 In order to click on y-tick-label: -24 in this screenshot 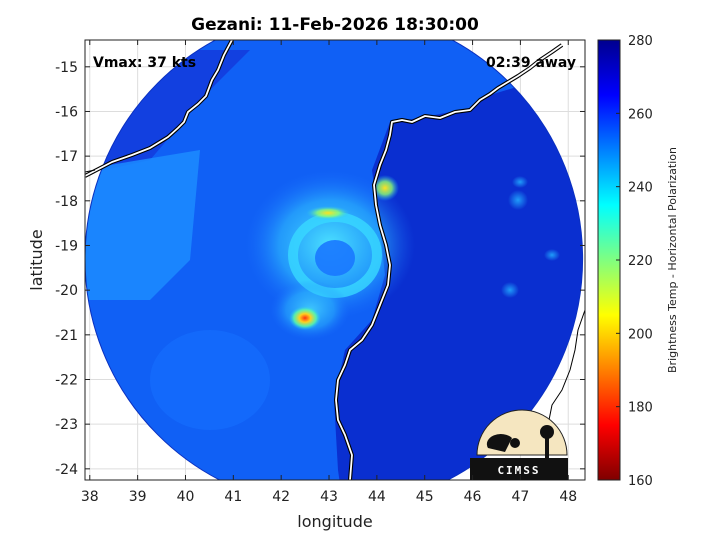, I will do `click(66, 470)`.